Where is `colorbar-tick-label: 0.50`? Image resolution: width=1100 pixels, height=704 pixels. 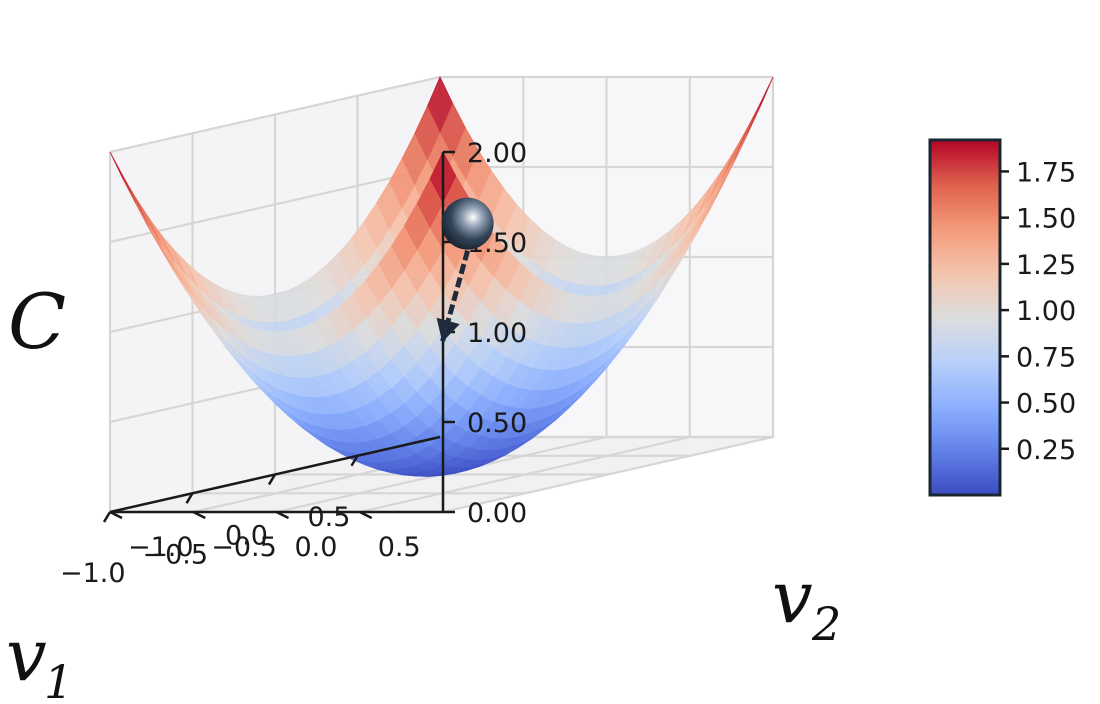
colorbar-tick-label: 0.50 is located at coordinates (1046, 404).